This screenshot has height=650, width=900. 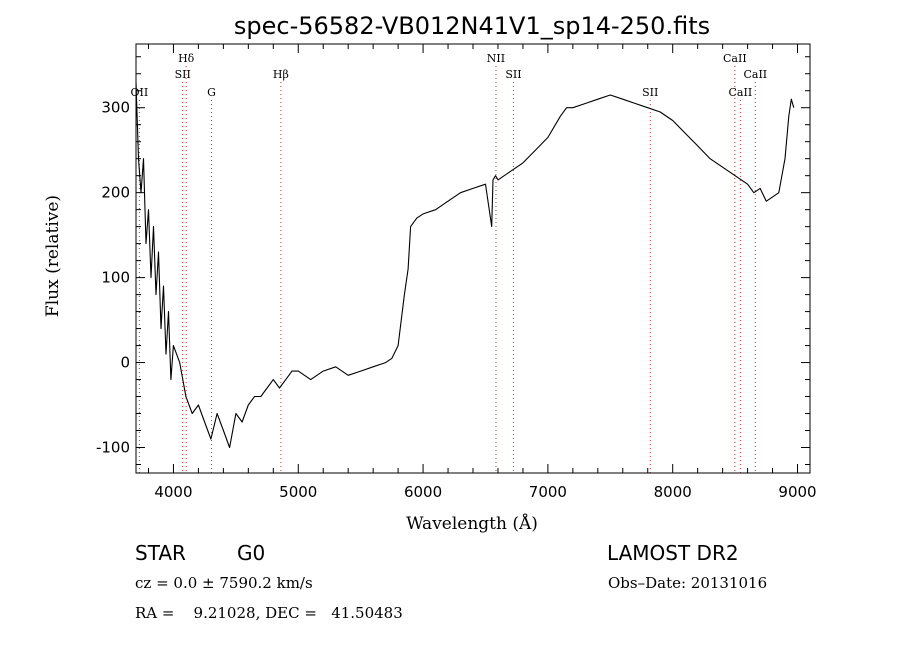 What do you see at coordinates (472, 26) in the screenshot?
I see `chart-title: spec-56582-VB012N41V1_sp14-250.fits` at bounding box center [472, 26].